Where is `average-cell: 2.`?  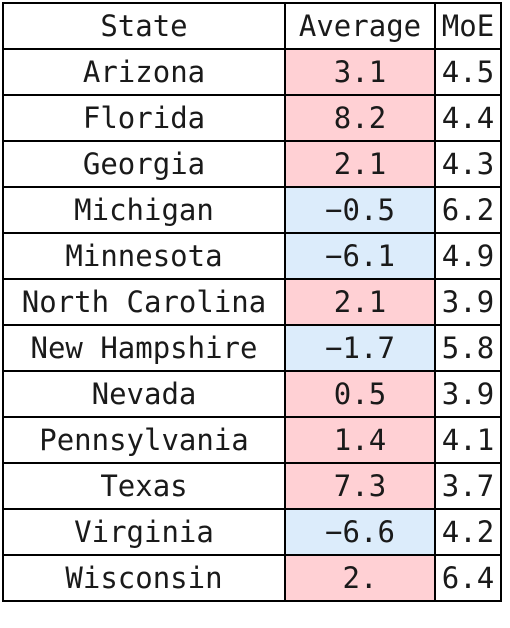 average-cell: 2. is located at coordinates (360, 578).